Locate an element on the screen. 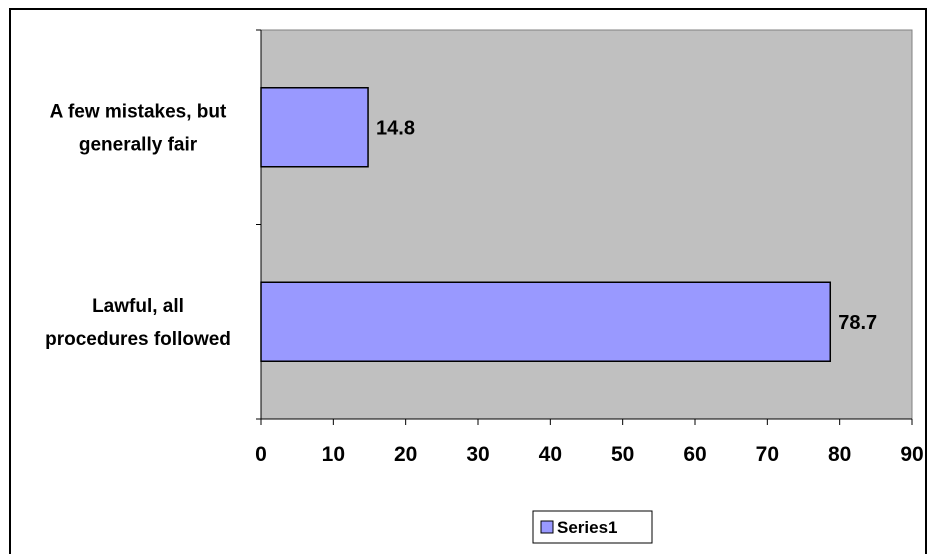 The width and height of the screenshot is (935, 554). x-tick-label-90: 90 is located at coordinates (911, 454).